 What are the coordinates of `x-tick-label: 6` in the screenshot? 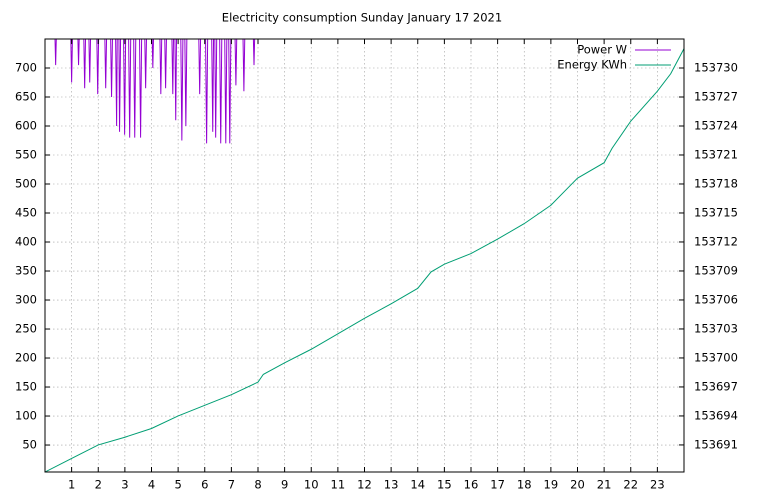 It's located at (204, 485).